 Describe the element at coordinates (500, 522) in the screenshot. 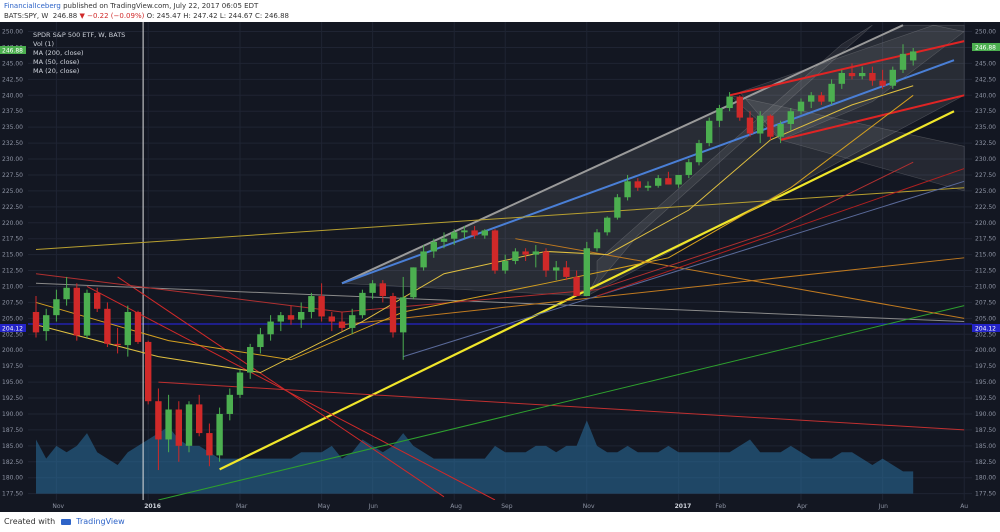

I see `footer: Created with TradingView` at that location.